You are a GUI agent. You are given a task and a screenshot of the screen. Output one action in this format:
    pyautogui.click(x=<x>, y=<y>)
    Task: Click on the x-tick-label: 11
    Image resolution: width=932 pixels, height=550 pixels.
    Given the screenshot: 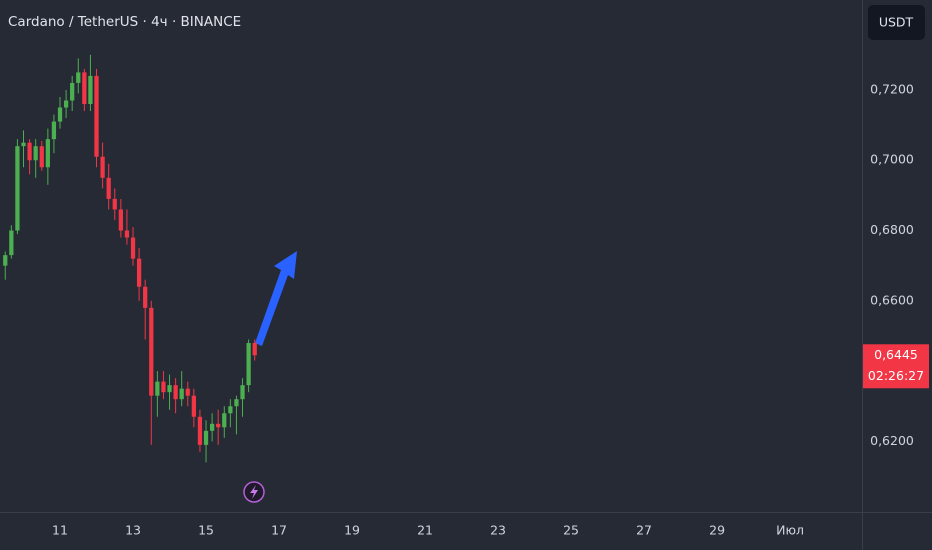 What is the action you would take?
    pyautogui.click(x=60, y=530)
    